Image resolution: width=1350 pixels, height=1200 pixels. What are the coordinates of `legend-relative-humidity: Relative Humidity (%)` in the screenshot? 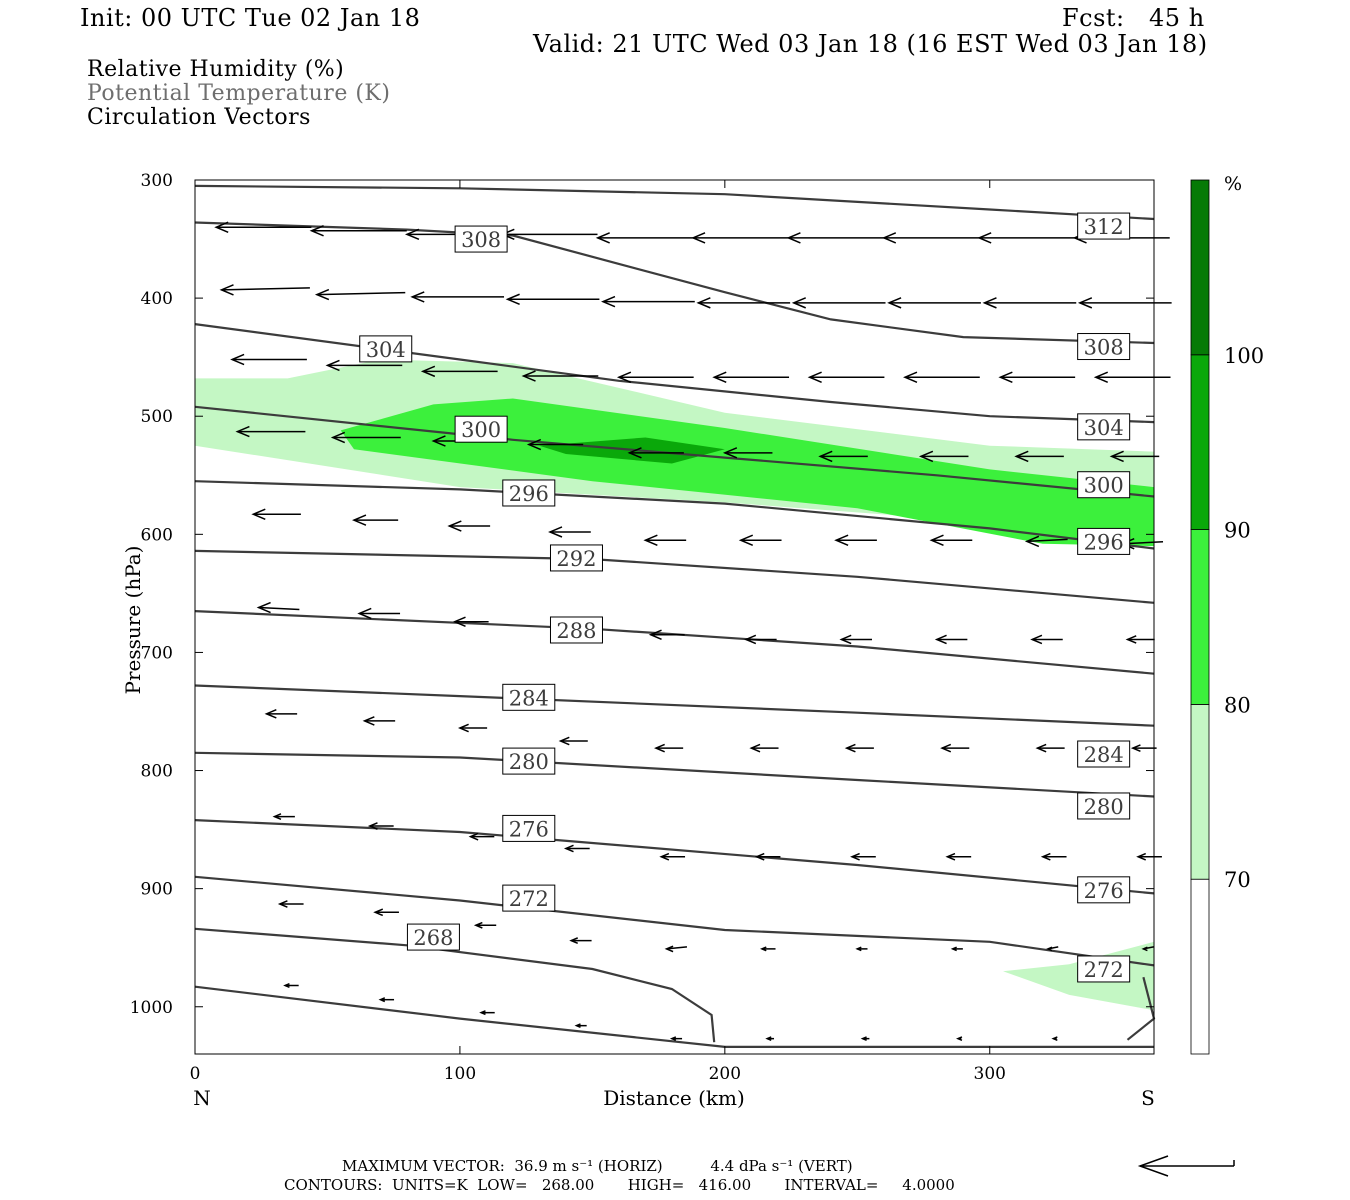 It's located at (216, 69).